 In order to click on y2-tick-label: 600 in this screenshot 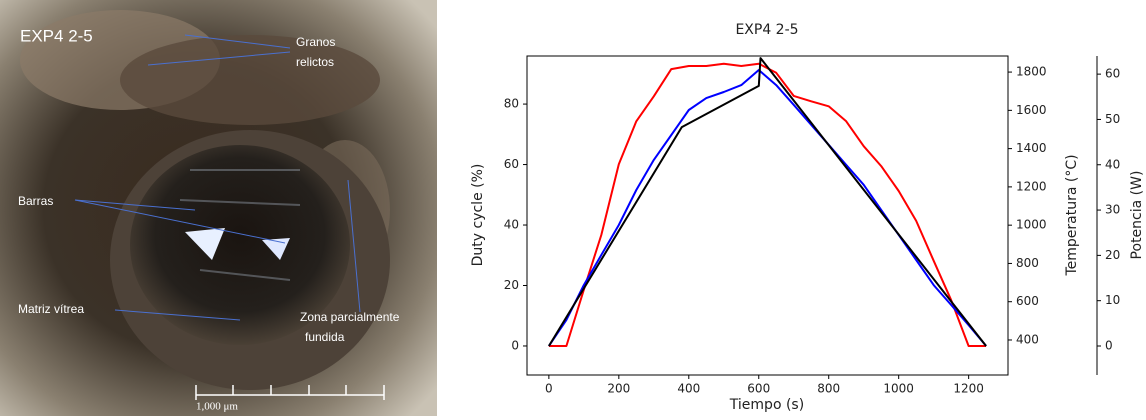, I will do `click(1027, 301)`.